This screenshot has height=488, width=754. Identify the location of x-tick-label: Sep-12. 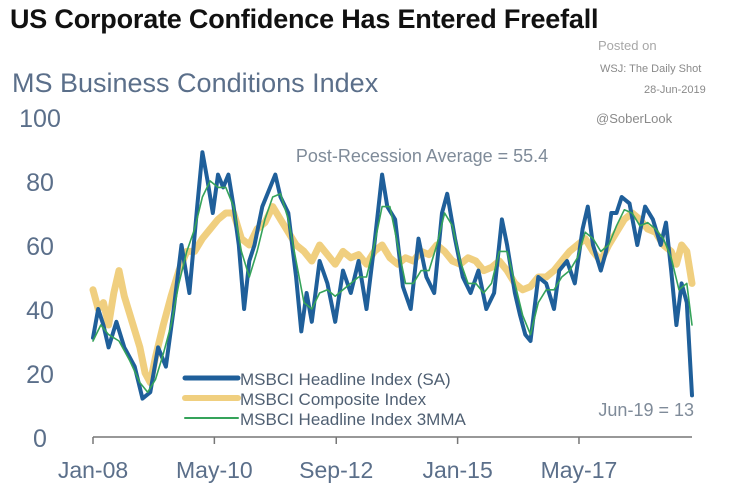
(336, 470).